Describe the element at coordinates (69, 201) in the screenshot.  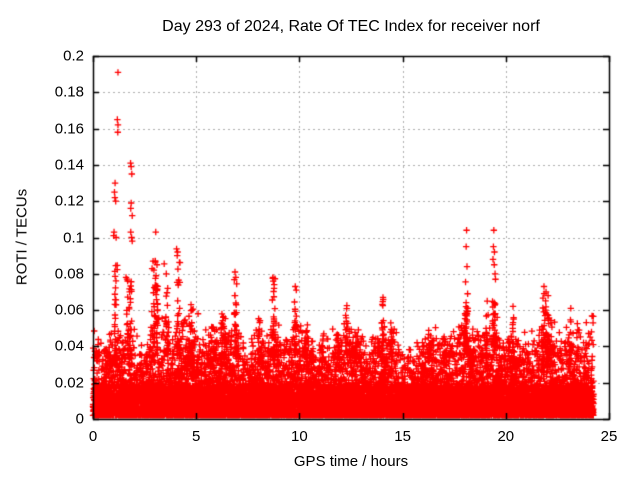
I see `y-tick-label: 0.12` at that location.